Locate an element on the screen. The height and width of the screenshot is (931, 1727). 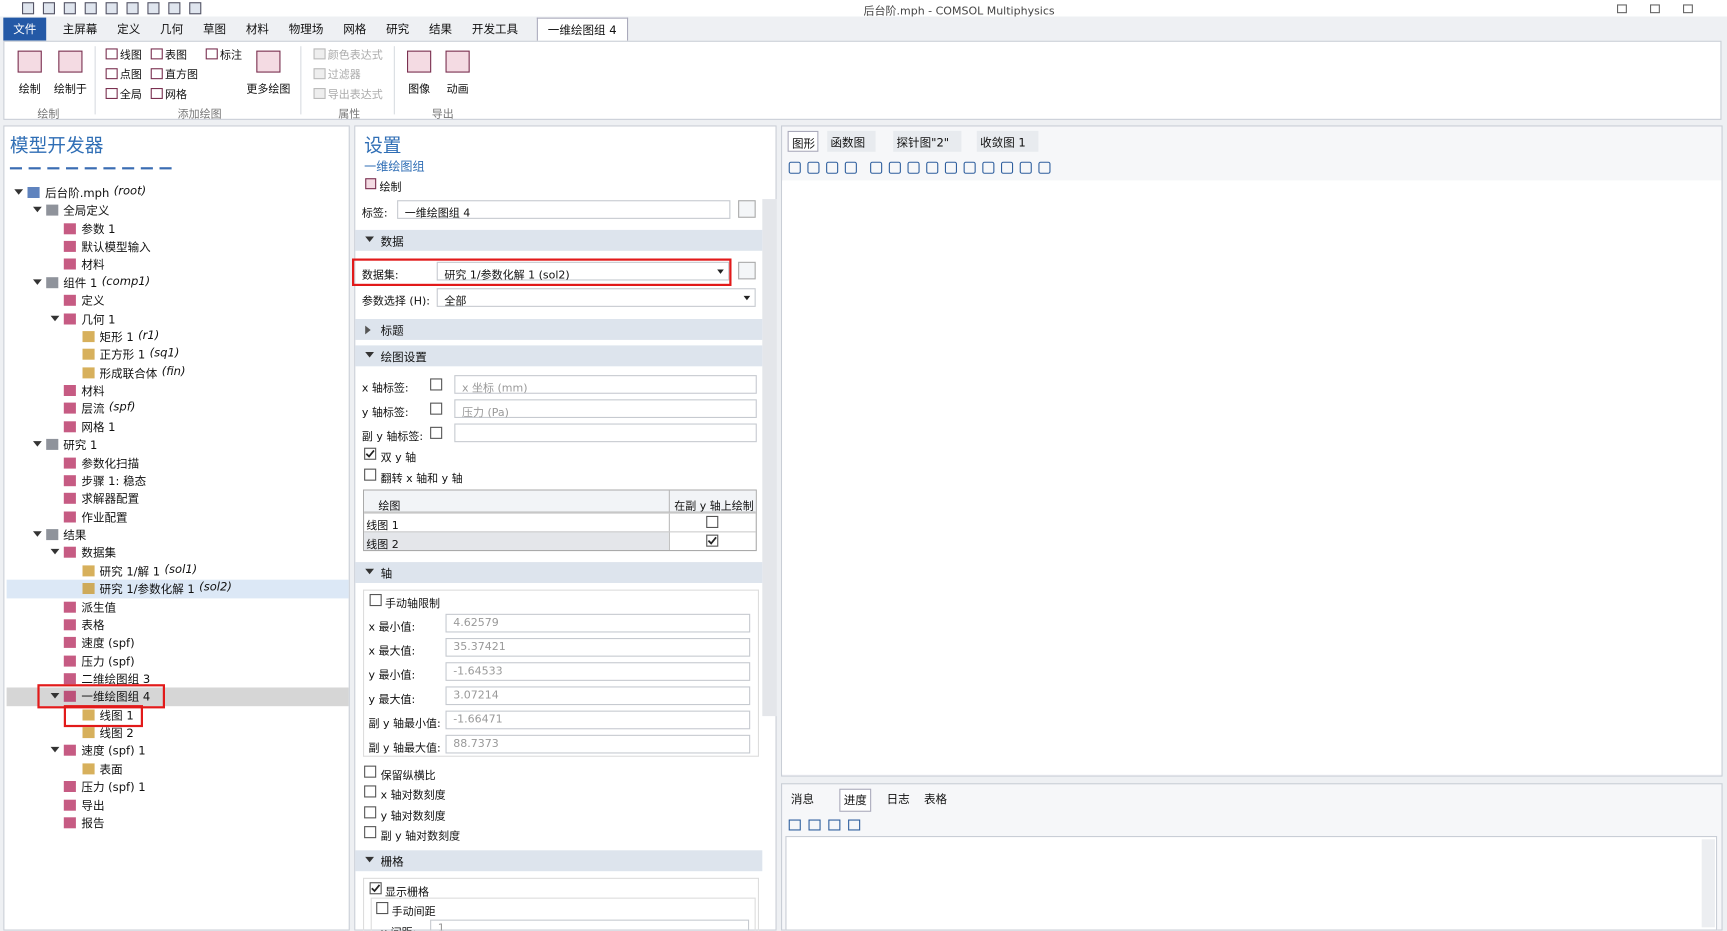
ribbon-button: 标注 is located at coordinates (223, 53).